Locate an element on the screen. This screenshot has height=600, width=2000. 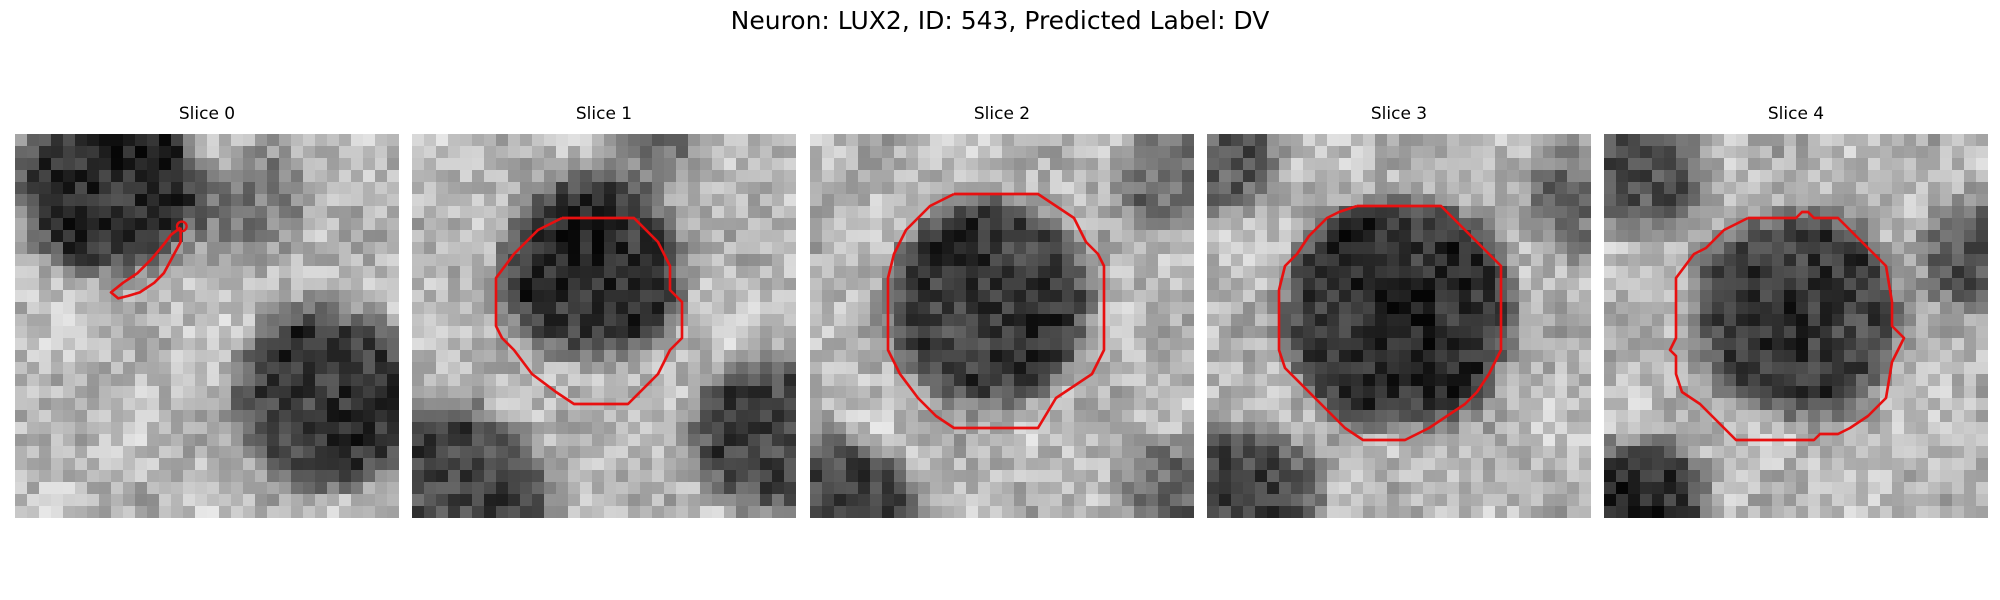
slice-title: Slice 1 is located at coordinates (604, 114).